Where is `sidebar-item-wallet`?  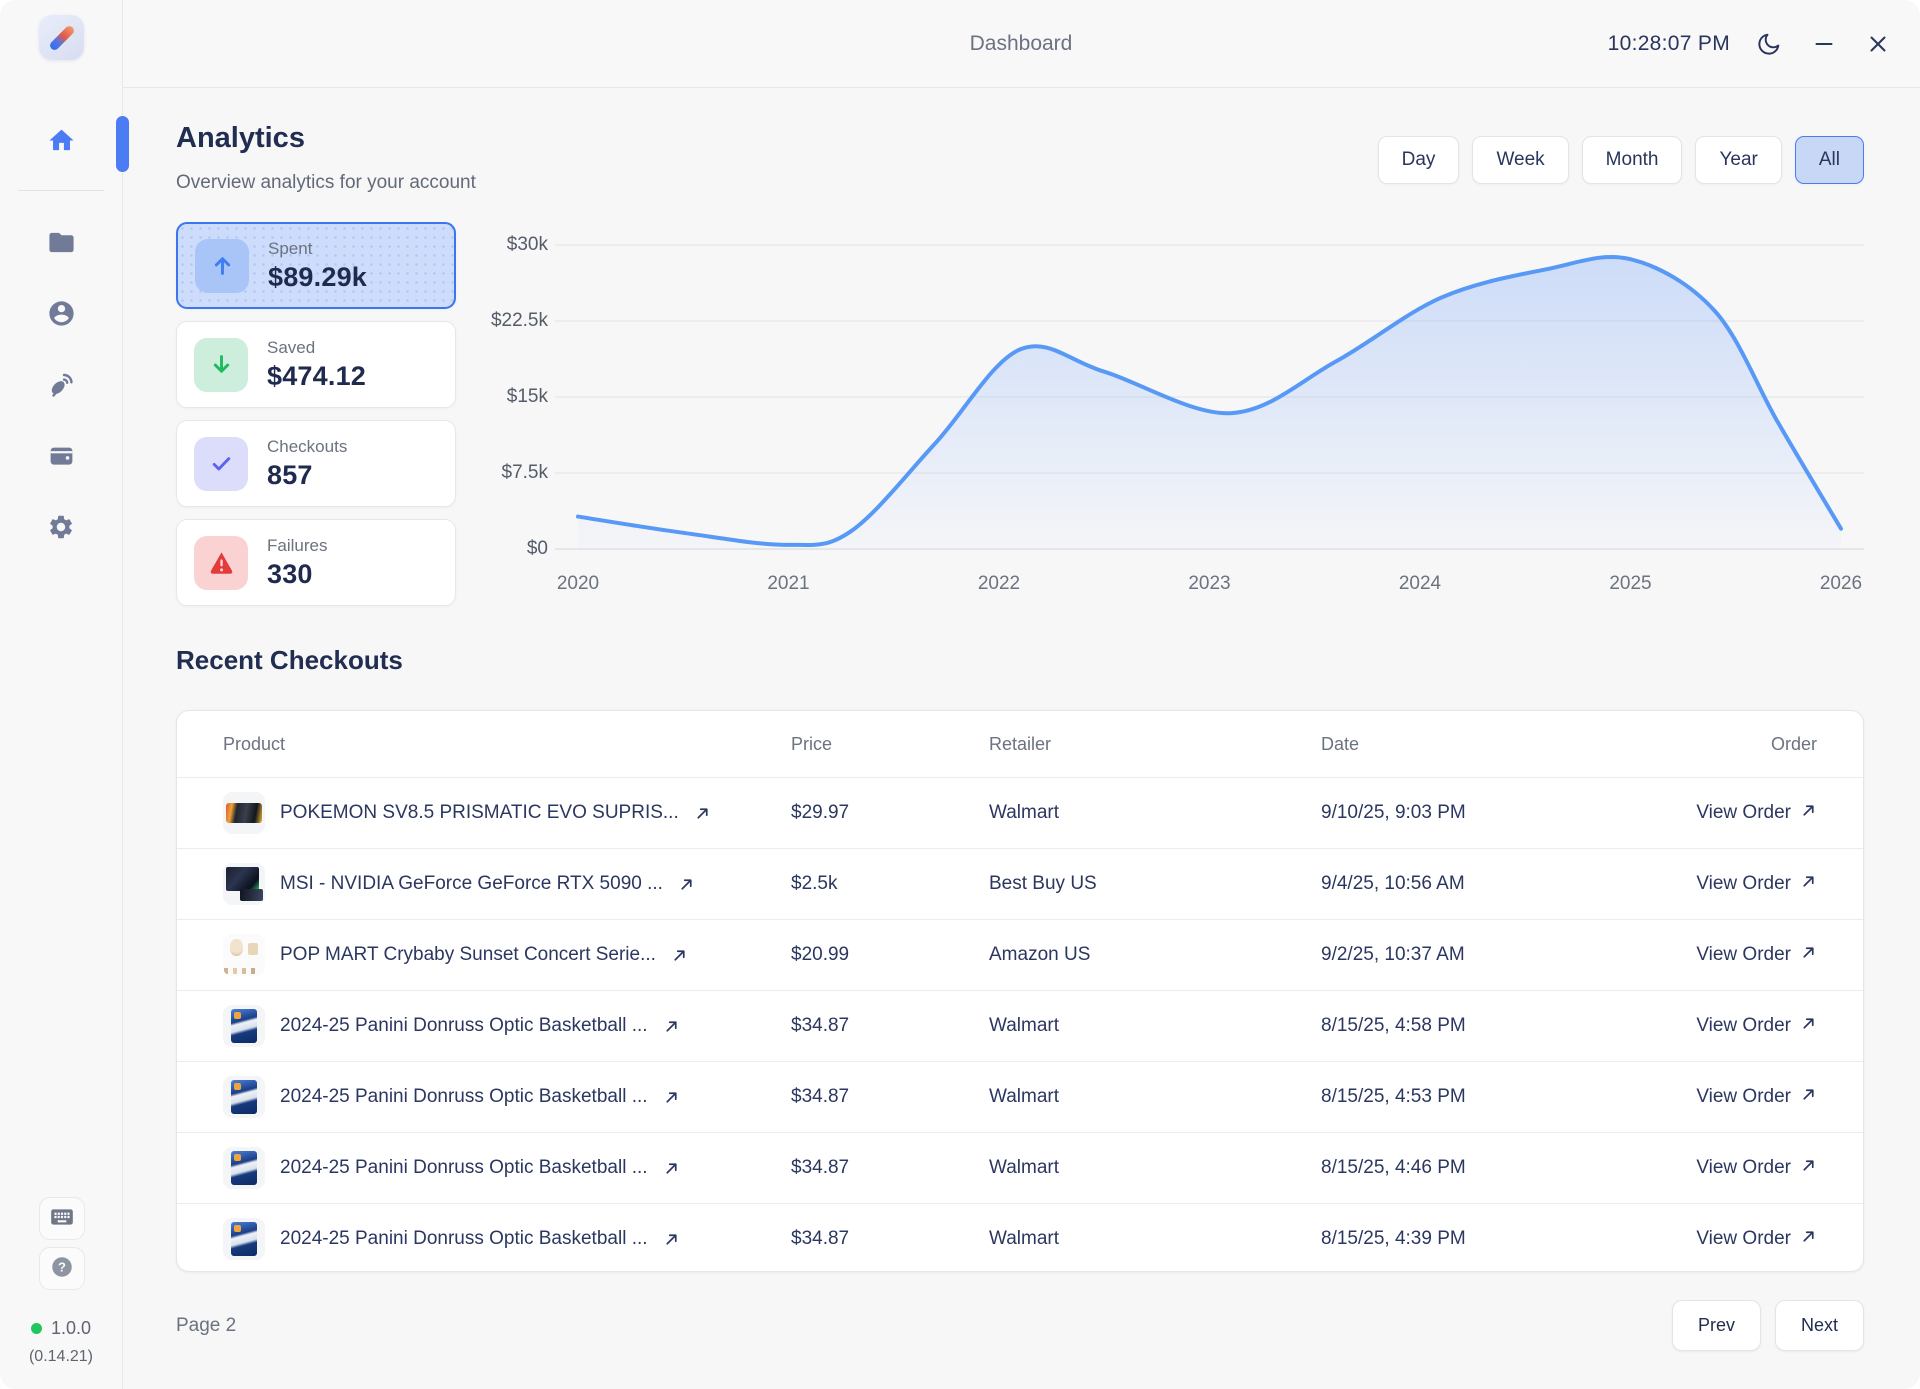
sidebar-item-wallet is located at coordinates (61, 457).